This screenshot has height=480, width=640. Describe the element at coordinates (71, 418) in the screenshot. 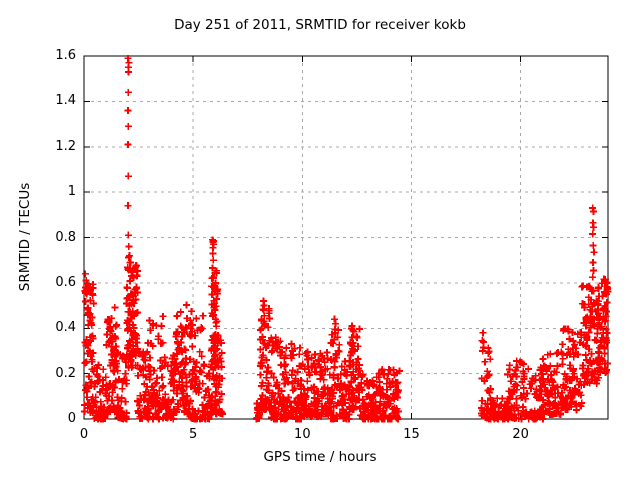

I see `y-tick-label: 0` at that location.